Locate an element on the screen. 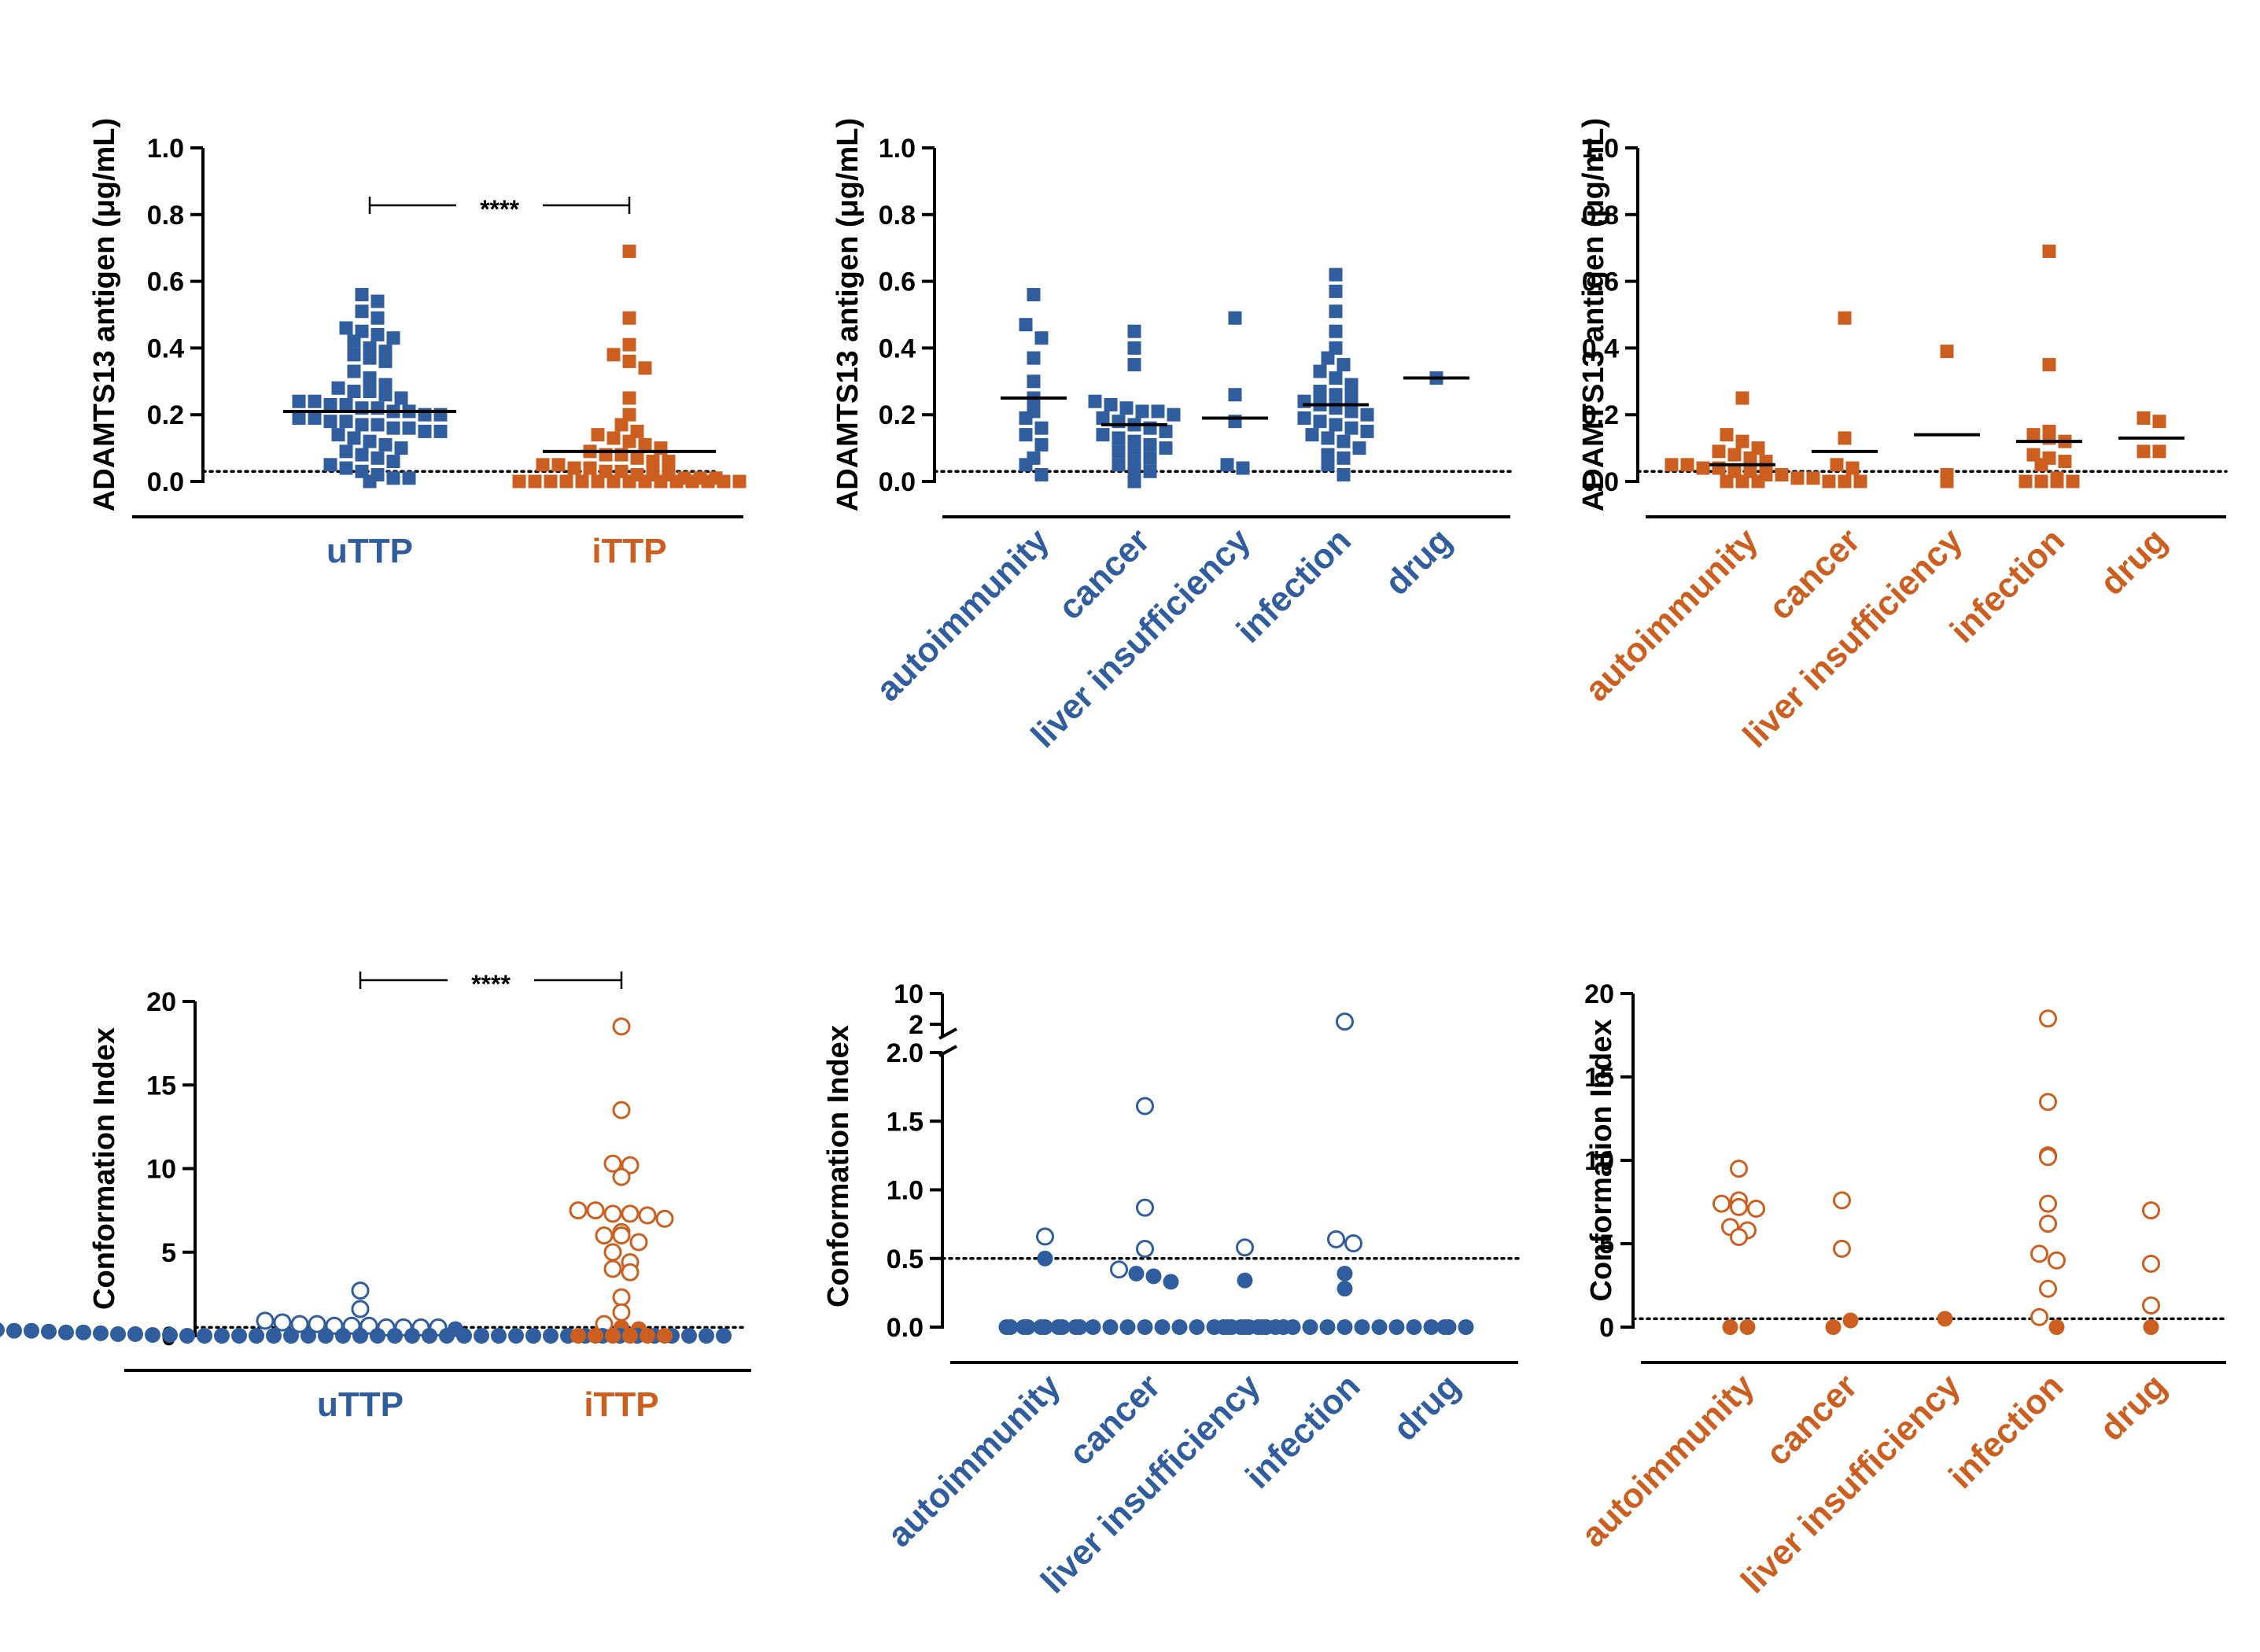 The image size is (2260, 1652). x-category-label: iTTP is located at coordinates (621, 1404).